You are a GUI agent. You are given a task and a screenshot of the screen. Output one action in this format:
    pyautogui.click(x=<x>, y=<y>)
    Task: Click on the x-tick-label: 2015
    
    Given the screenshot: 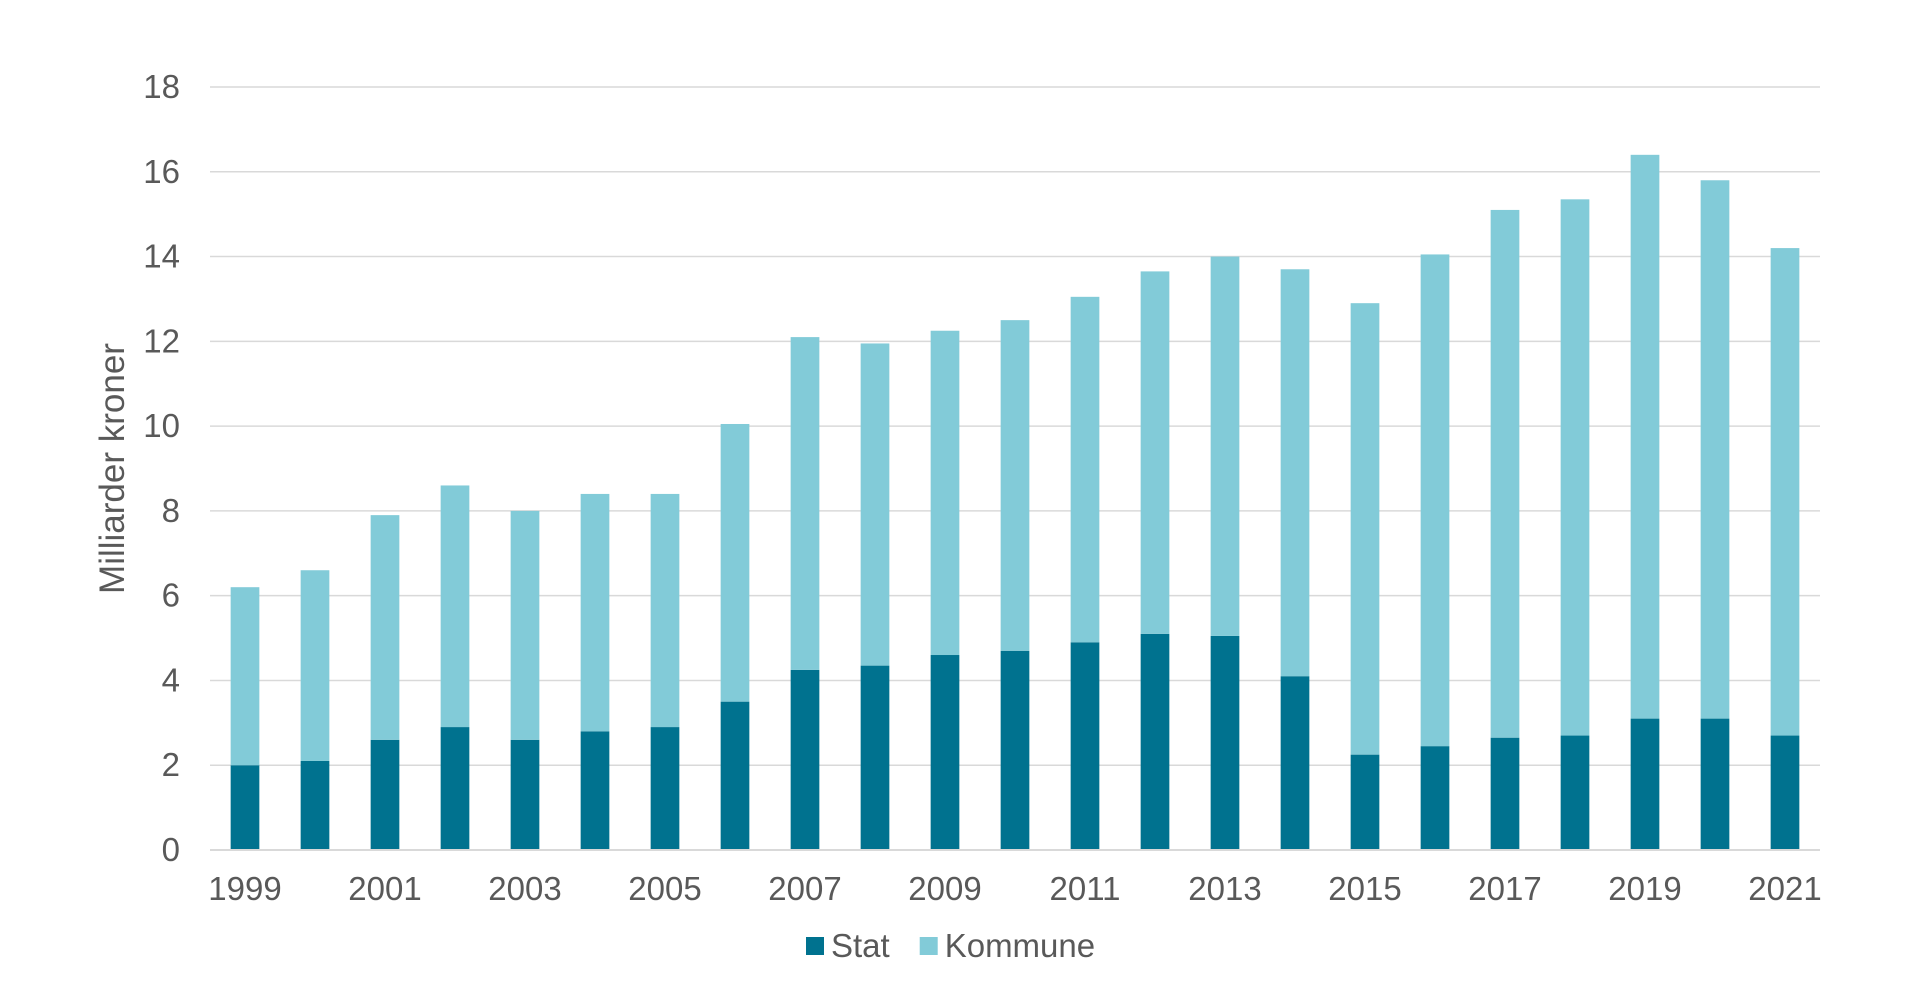 What is the action you would take?
    pyautogui.click(x=1364, y=888)
    